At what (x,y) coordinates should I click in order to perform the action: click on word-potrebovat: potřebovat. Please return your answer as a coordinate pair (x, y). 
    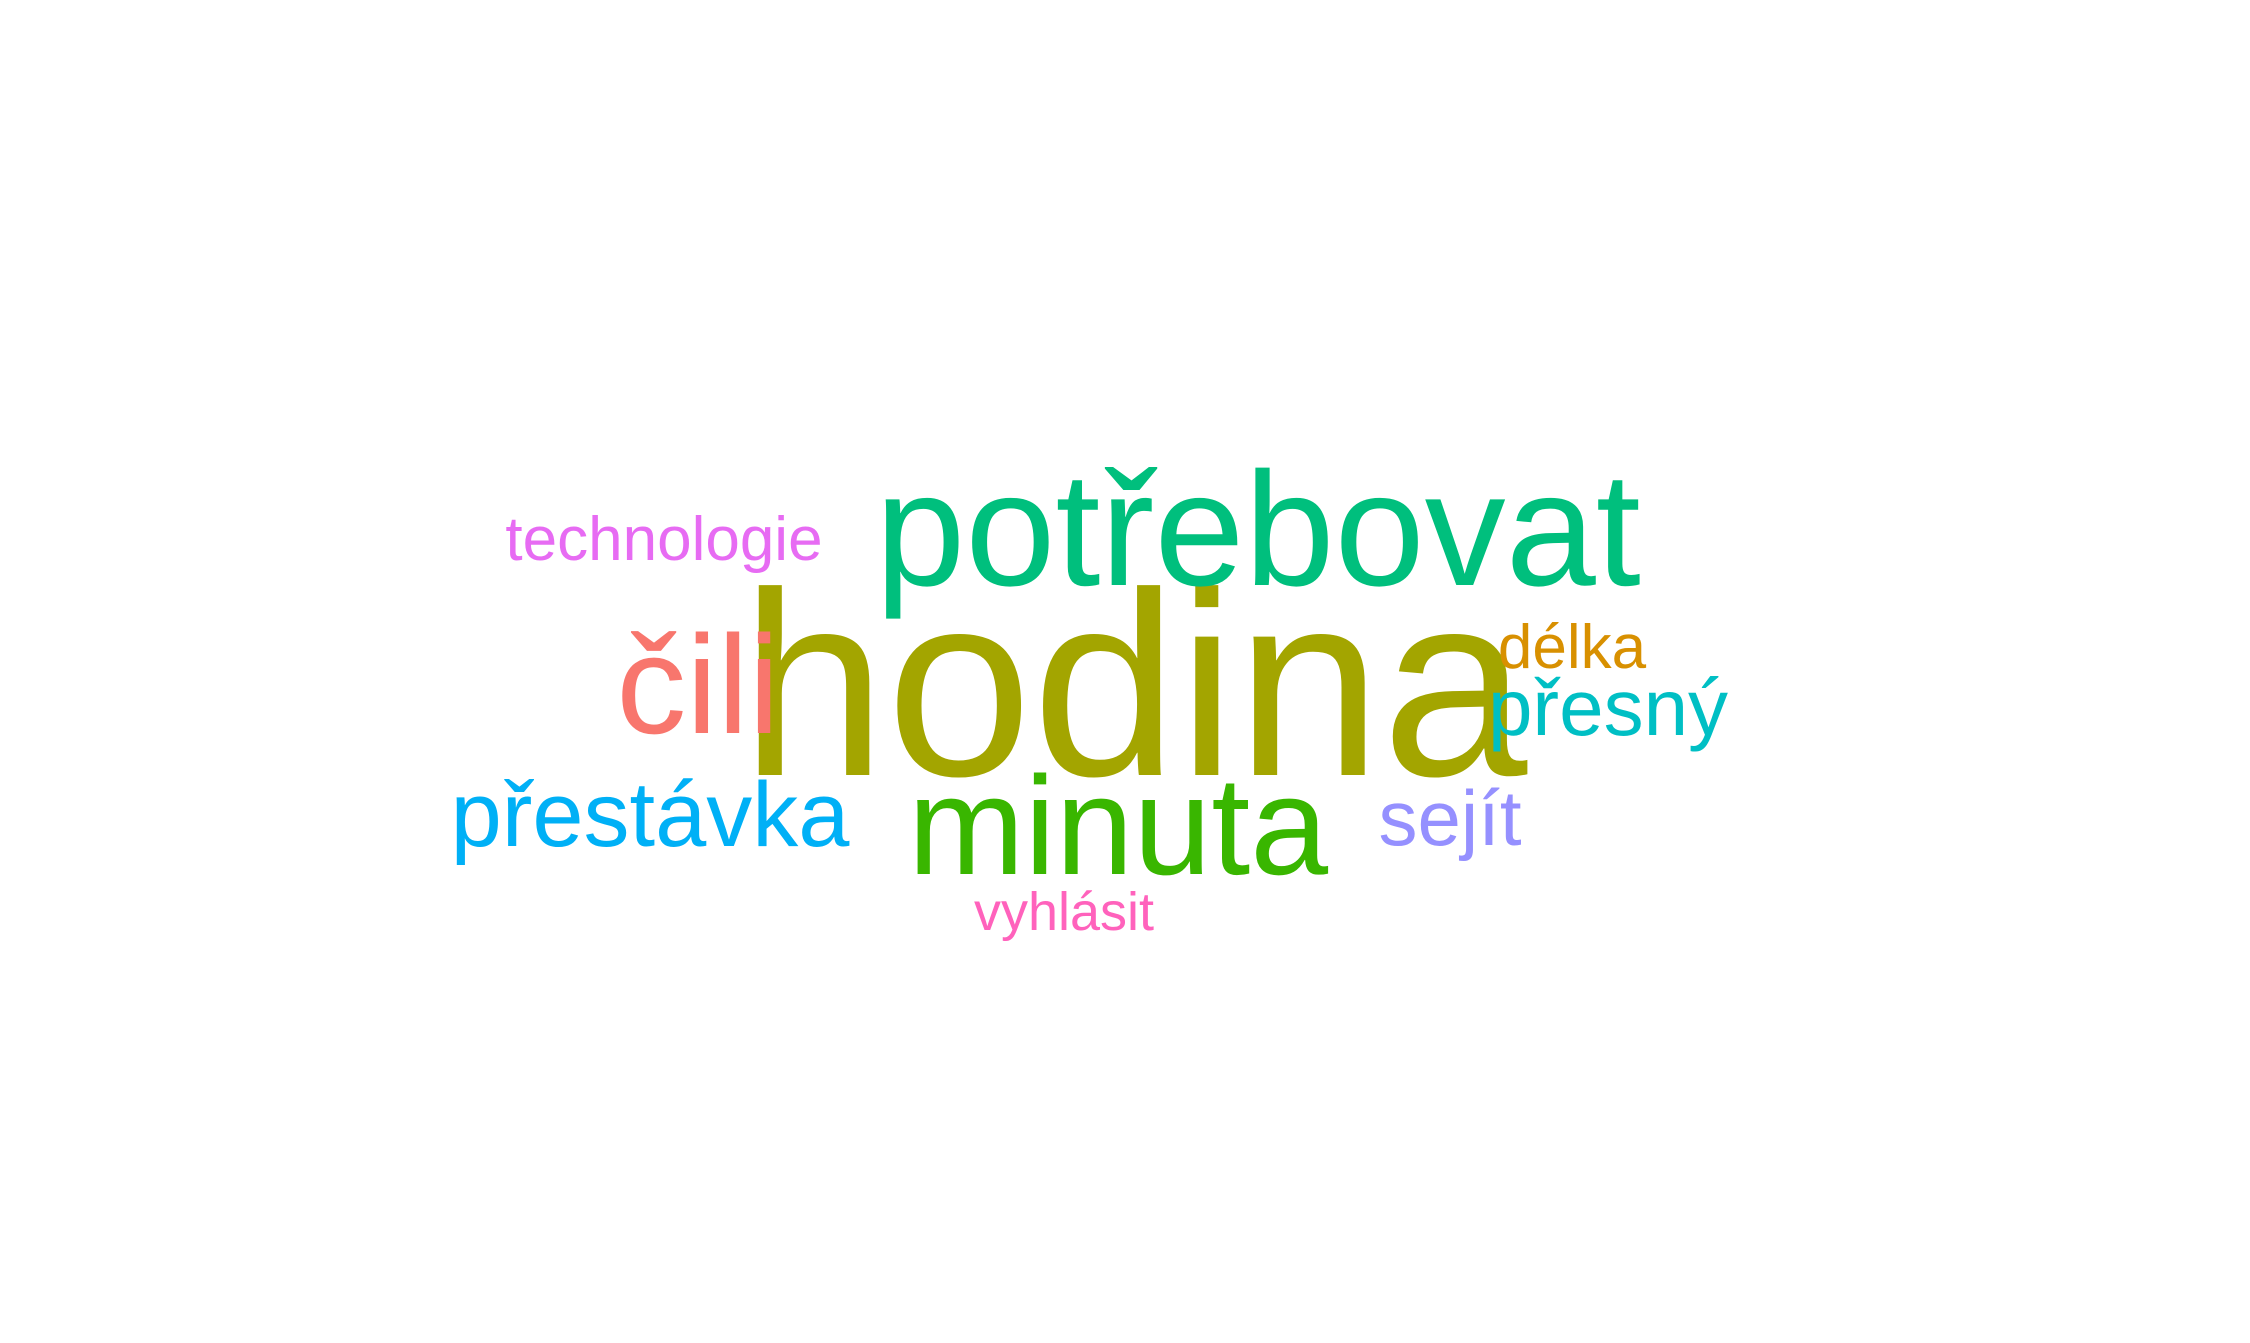
    Looking at the image, I should click on (1258, 529).